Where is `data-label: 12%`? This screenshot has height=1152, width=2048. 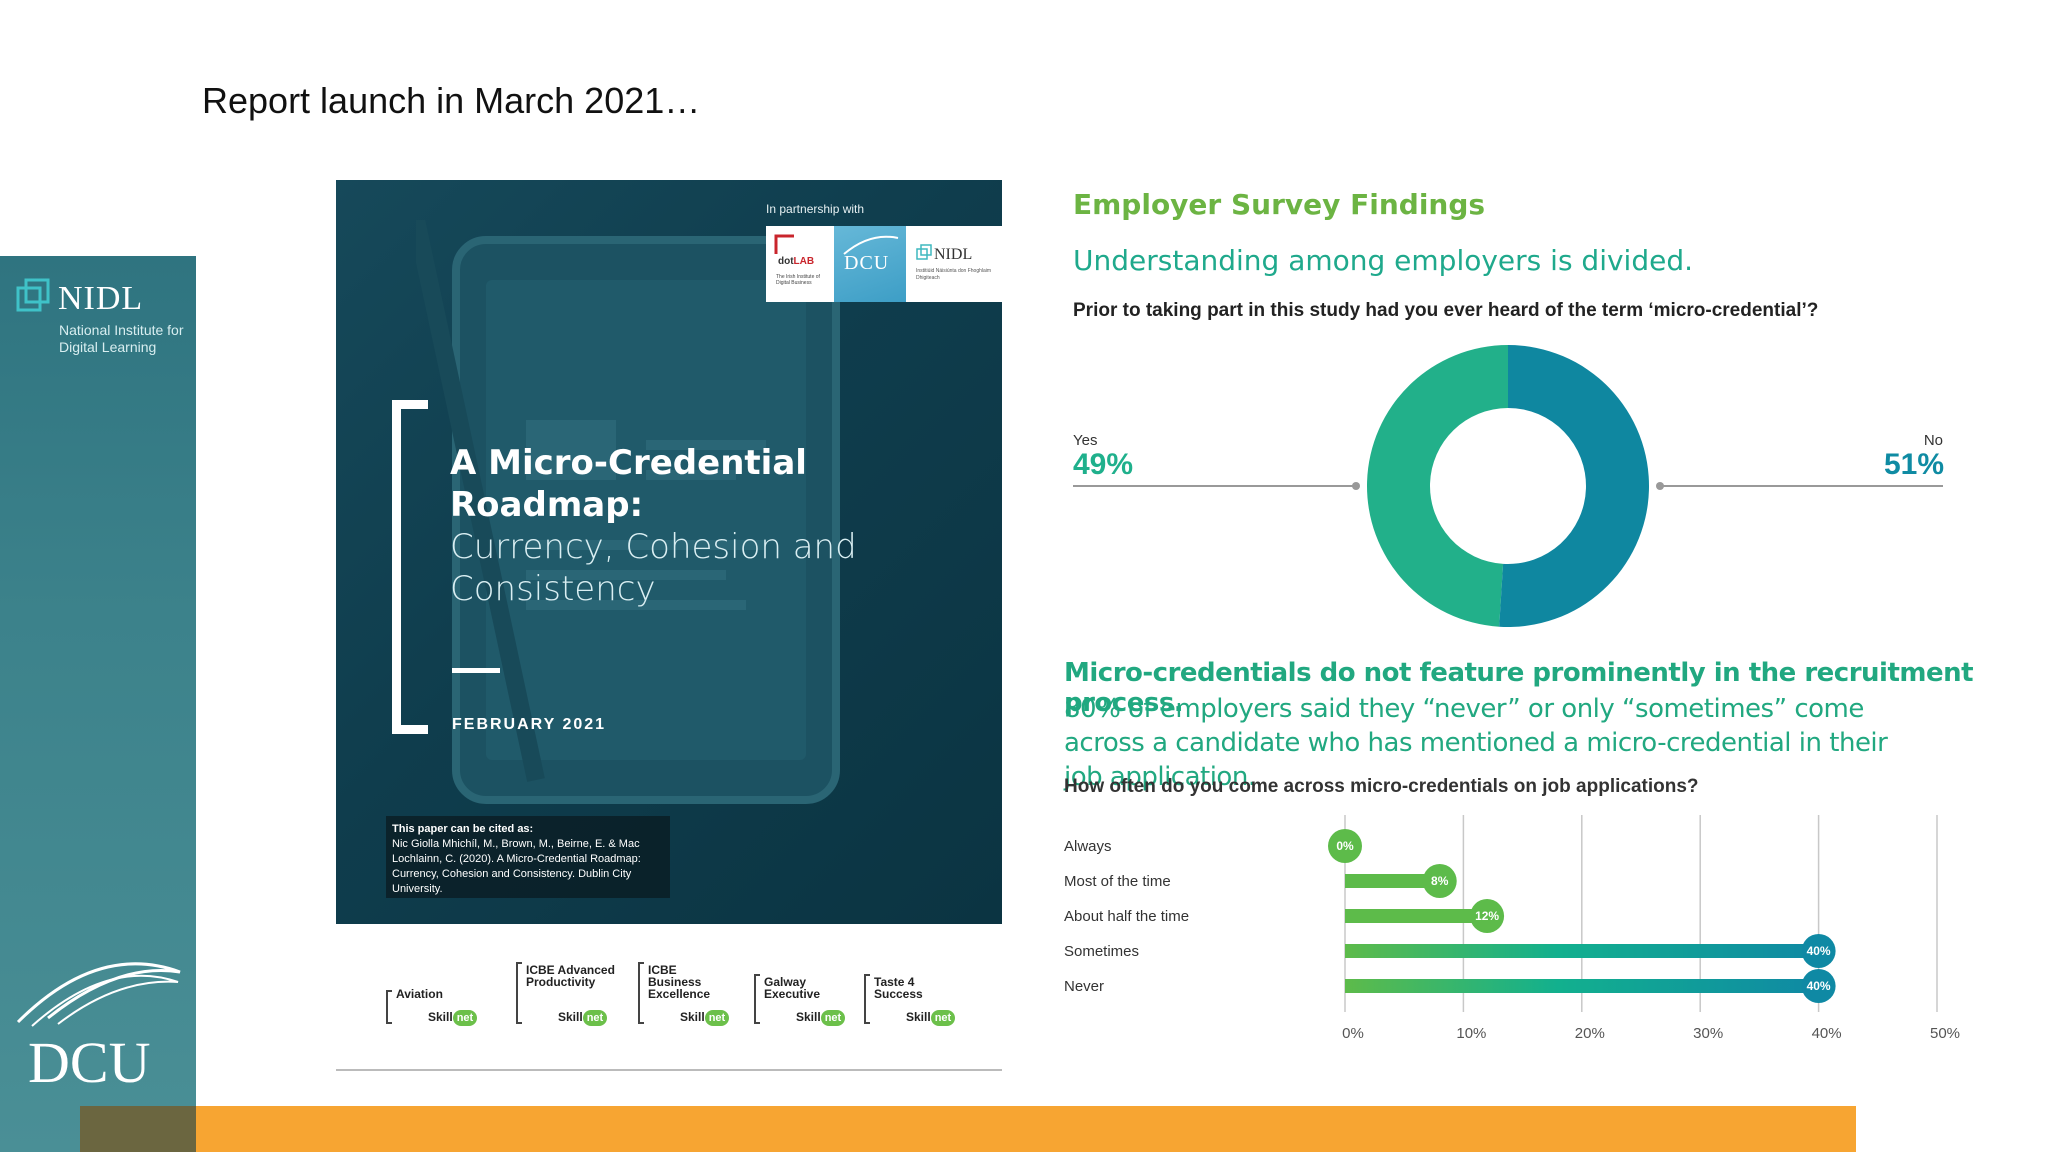
data-label: 12% is located at coordinates (1487, 916).